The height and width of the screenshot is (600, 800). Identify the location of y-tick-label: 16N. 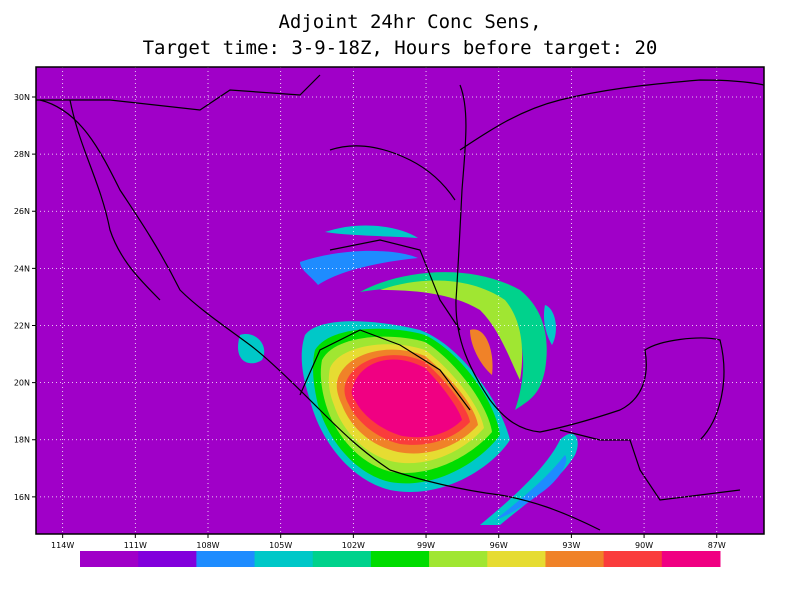
(22, 497).